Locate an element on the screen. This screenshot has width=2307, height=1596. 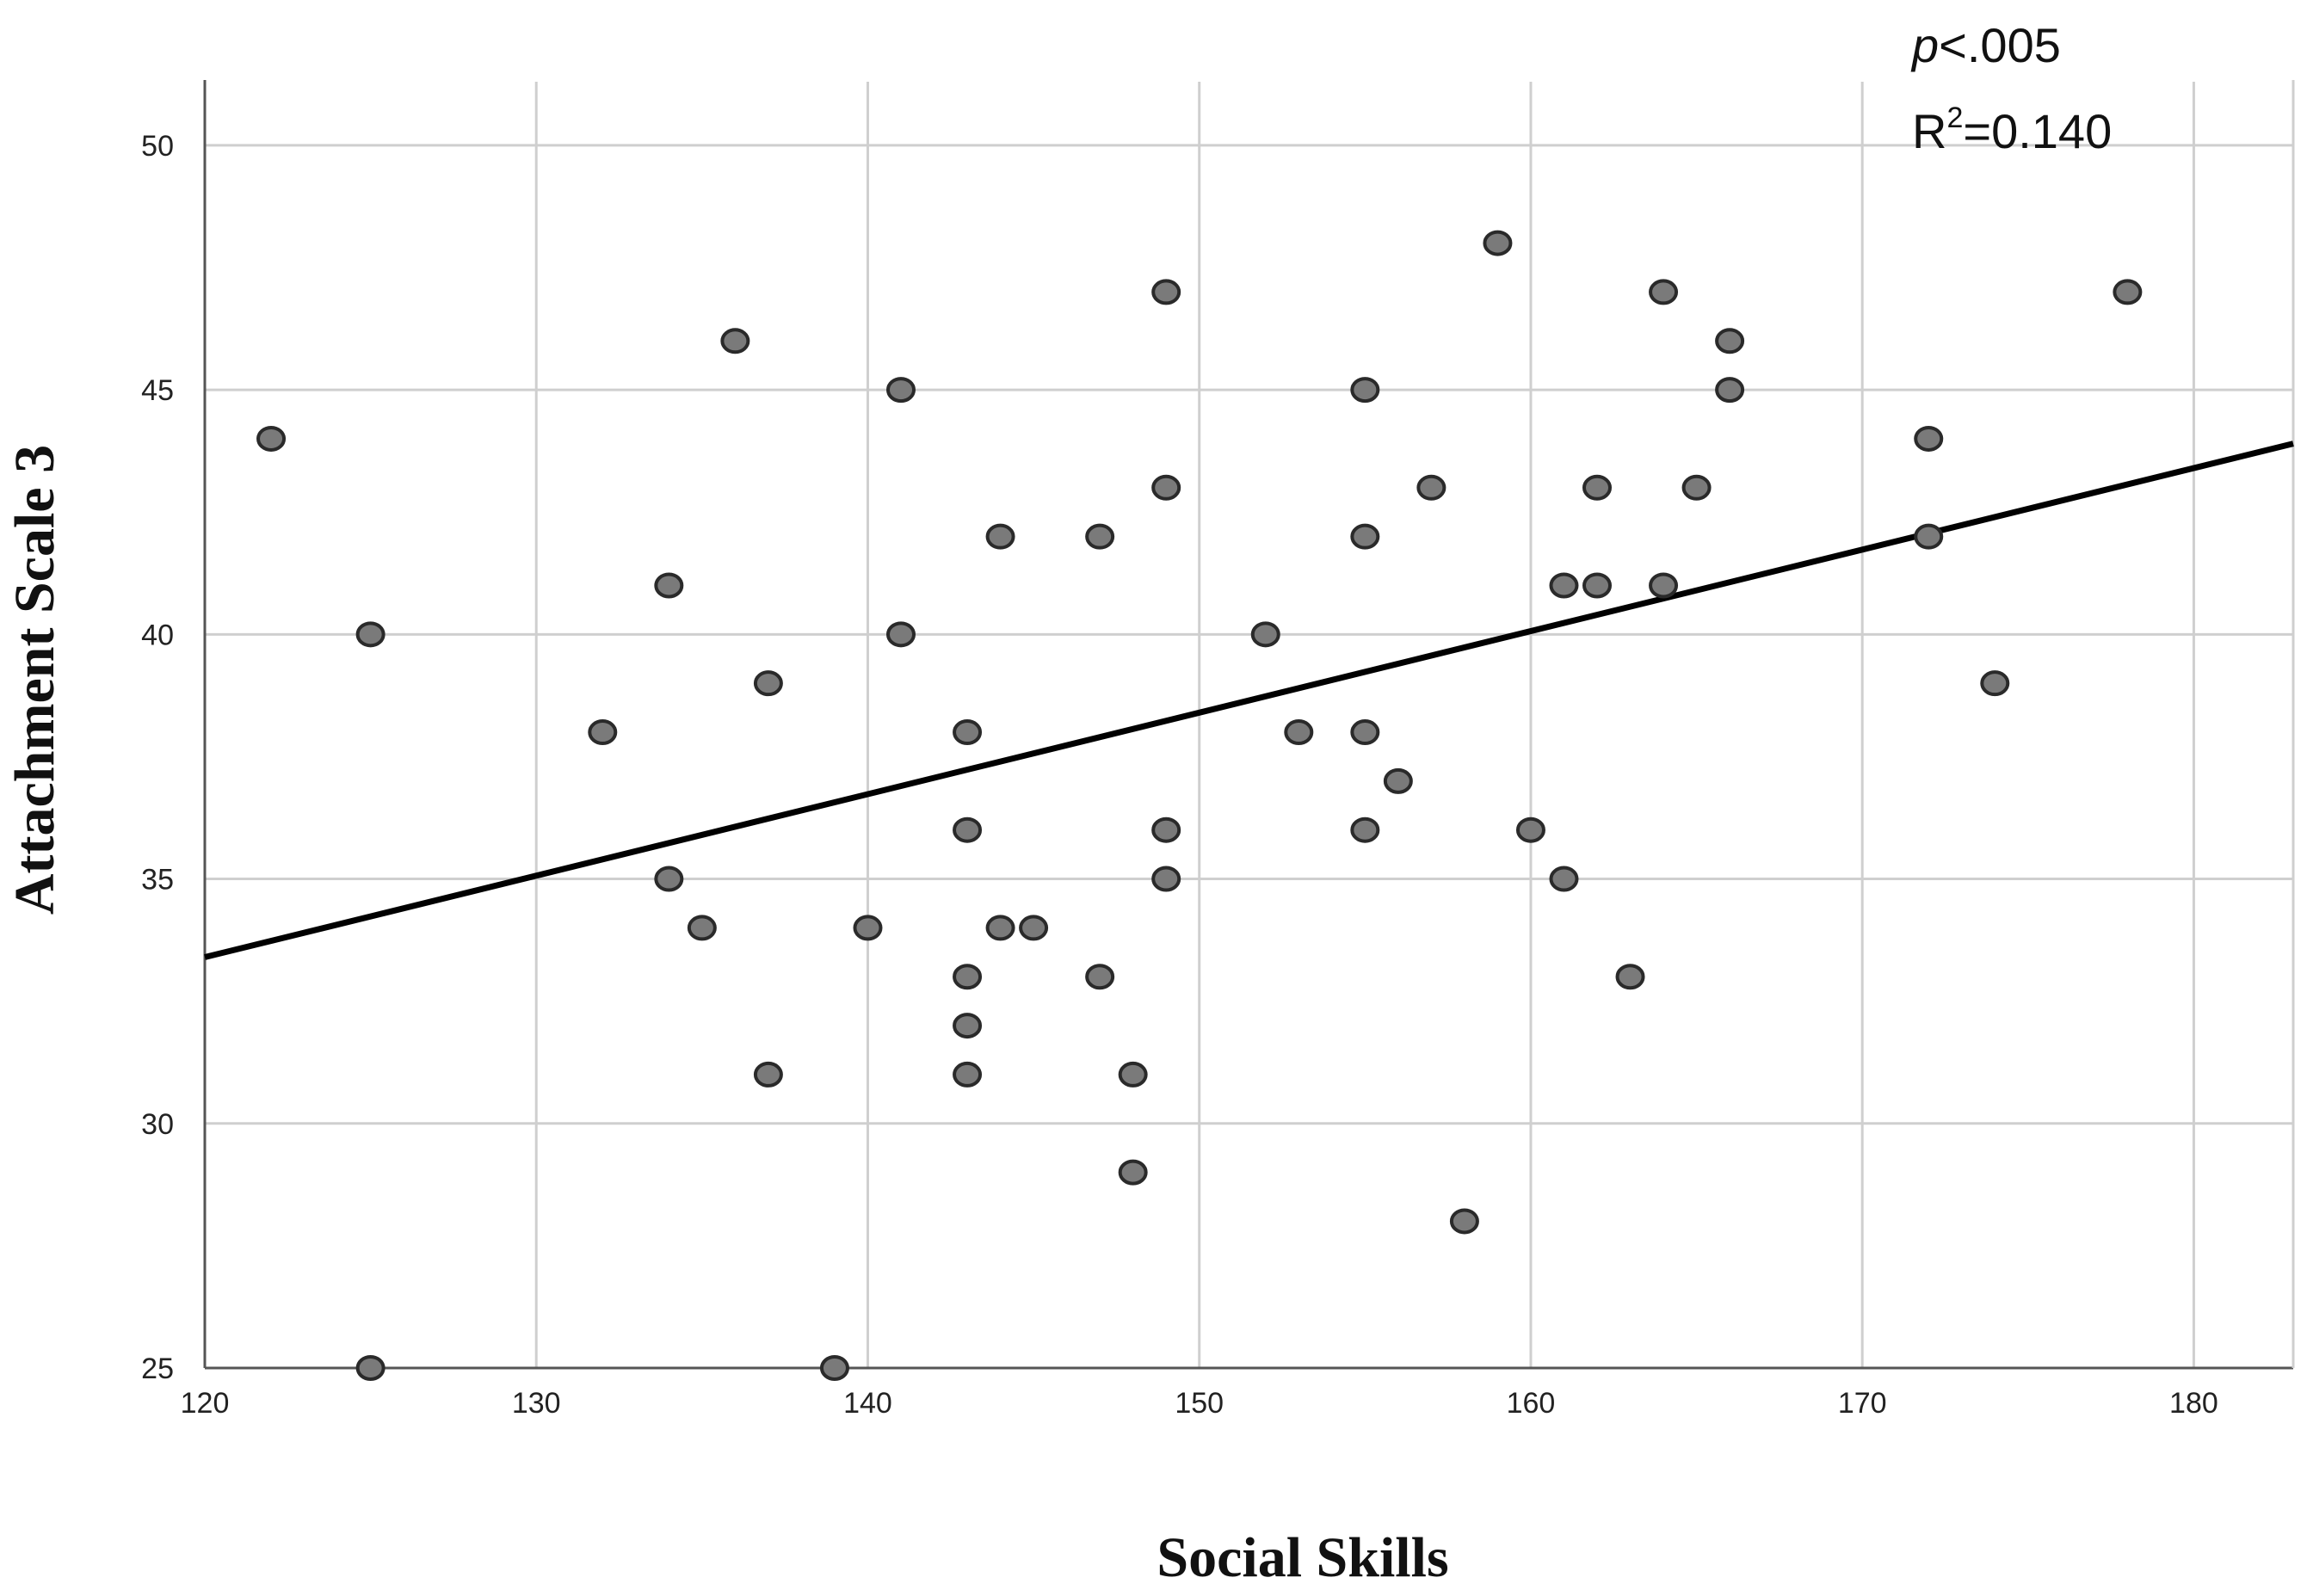
r2-label: R is located at coordinates (1929, 131).